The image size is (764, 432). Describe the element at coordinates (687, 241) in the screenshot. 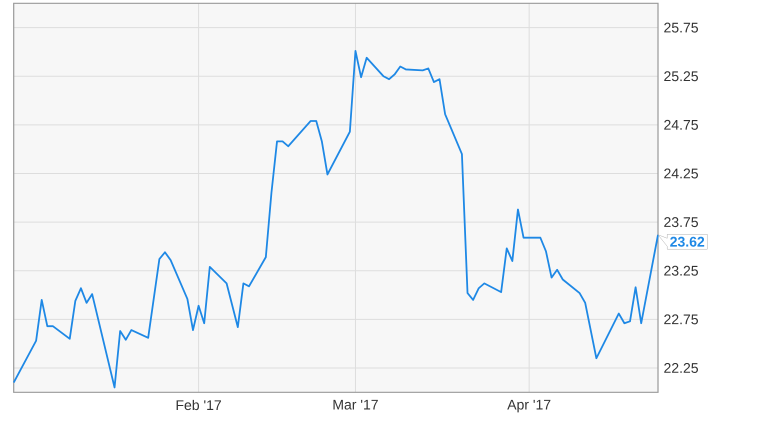

I see `annotation: 23.62` at that location.